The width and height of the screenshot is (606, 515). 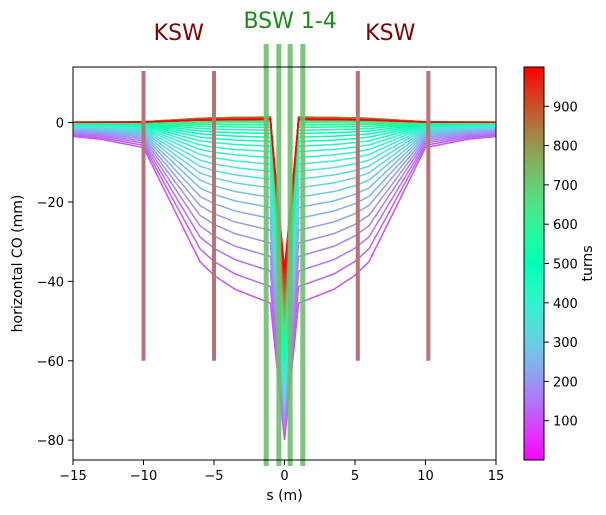 What do you see at coordinates (60, 124) in the screenshot?
I see `y-tick-label: 0` at bounding box center [60, 124].